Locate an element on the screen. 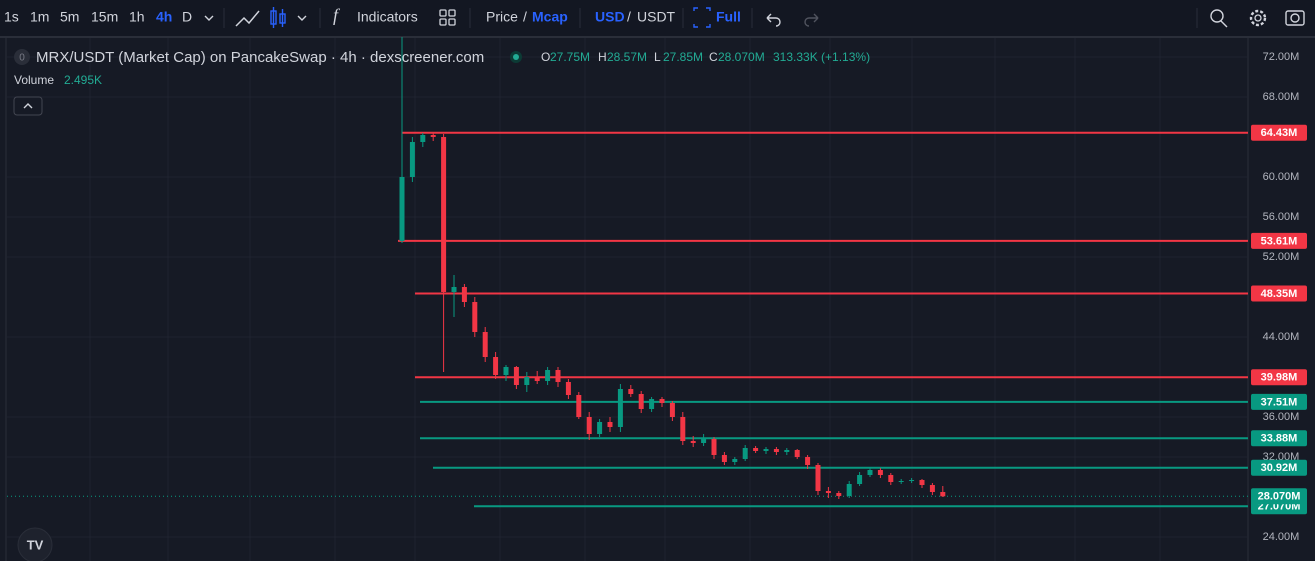 Image resolution: width=1315 pixels, height=561 pixels. settings-icon is located at coordinates (1258, 18).